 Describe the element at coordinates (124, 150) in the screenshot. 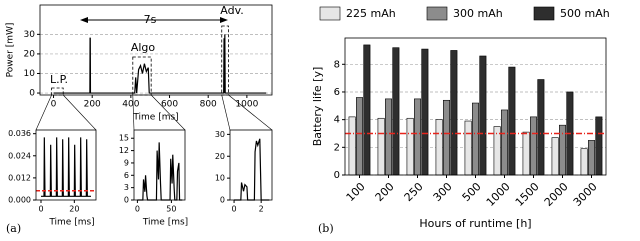

I see `y-tick-label: 12` at that location.